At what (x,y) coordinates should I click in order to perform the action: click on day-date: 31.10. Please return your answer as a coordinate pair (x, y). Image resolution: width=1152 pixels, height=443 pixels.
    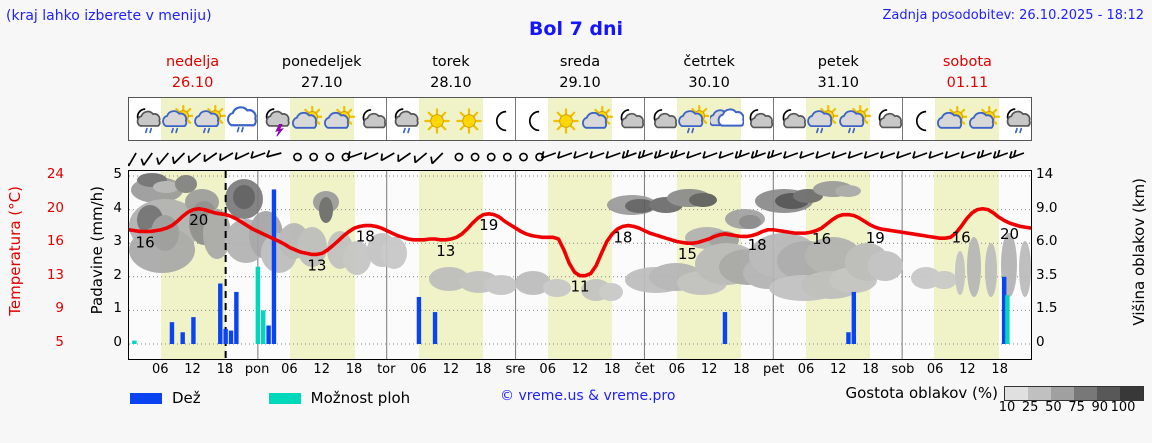
    Looking at the image, I should click on (838, 83).